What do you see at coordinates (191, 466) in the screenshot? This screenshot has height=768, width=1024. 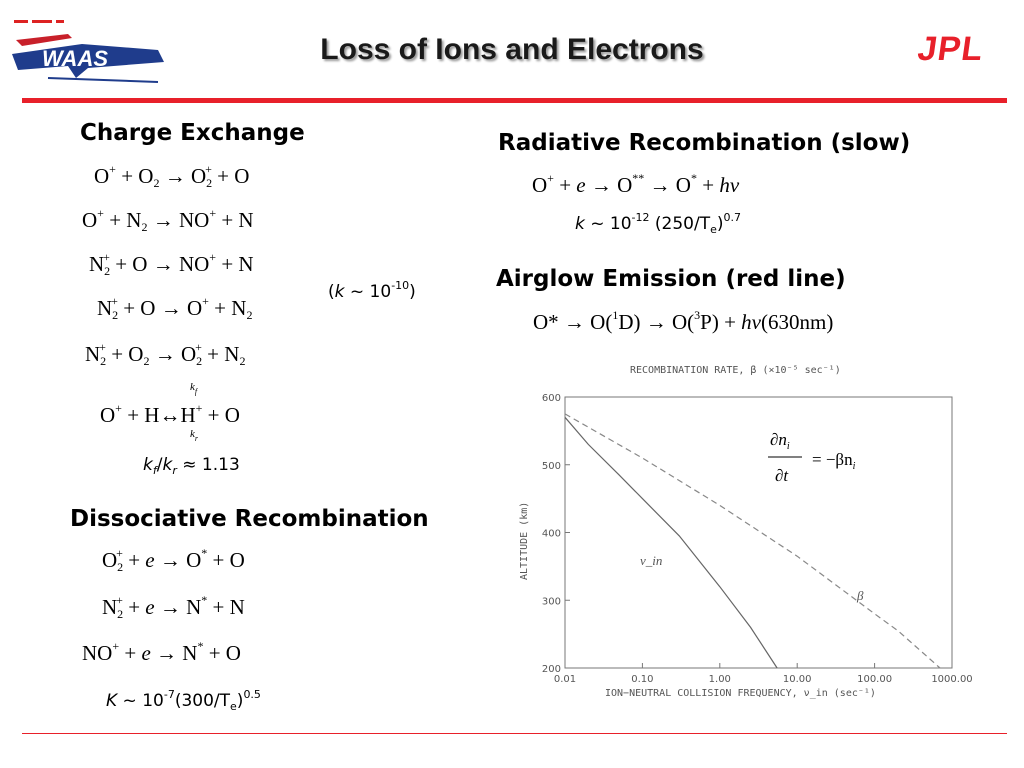 I see `kf-kr-ratio: kf/kr ≈ 1.13` at bounding box center [191, 466].